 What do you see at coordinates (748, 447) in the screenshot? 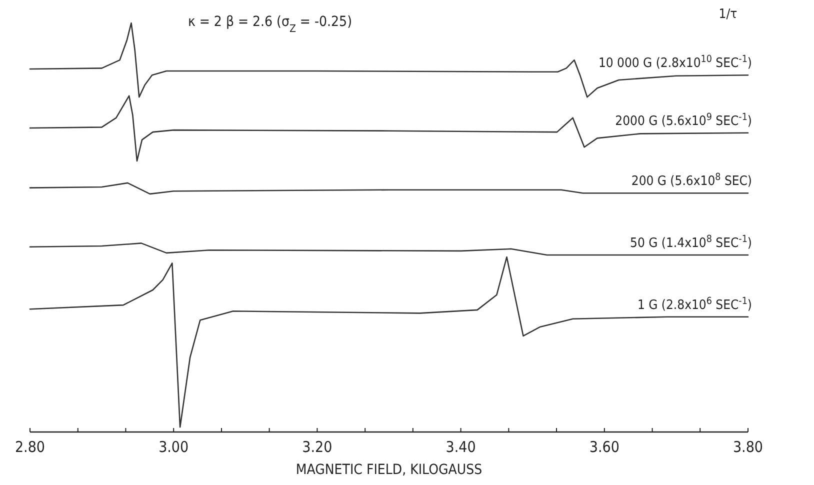
I see `x-tick-label: 3.80` at bounding box center [748, 447].